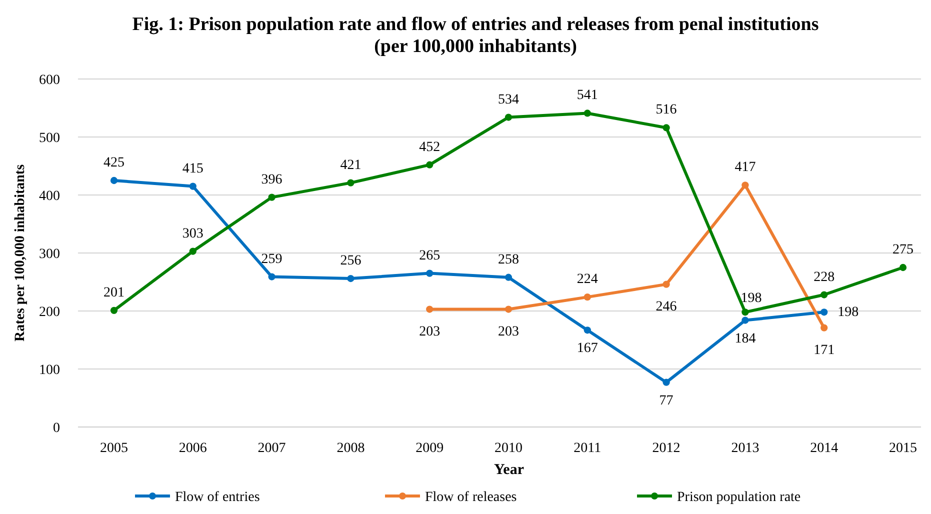 This screenshot has width=931, height=514. What do you see at coordinates (49, 196) in the screenshot?
I see `y-tick-label: 400` at bounding box center [49, 196].